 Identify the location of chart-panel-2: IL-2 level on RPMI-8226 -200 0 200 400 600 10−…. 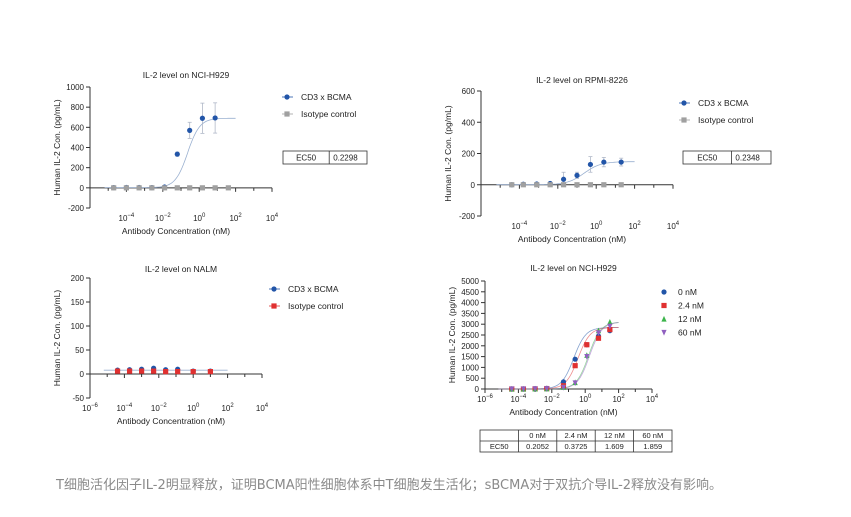
(607, 159).